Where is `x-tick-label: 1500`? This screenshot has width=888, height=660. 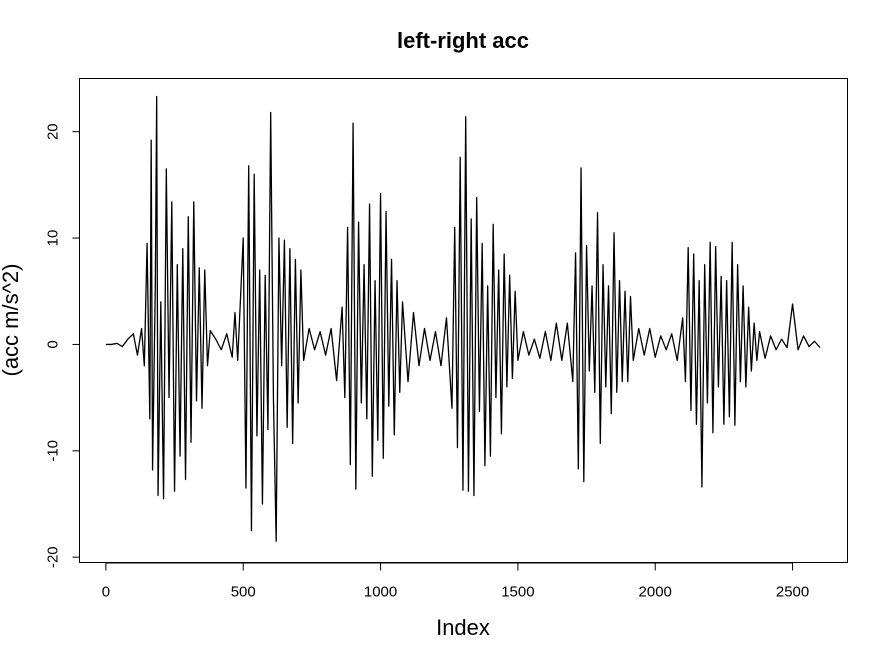 x-tick-label: 1500 is located at coordinates (517, 592).